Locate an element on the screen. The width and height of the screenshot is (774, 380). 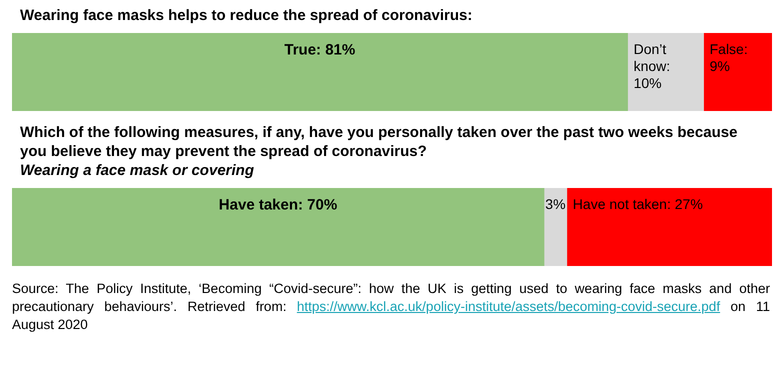
data-label: Have not taken: 27% is located at coordinates (637, 204).